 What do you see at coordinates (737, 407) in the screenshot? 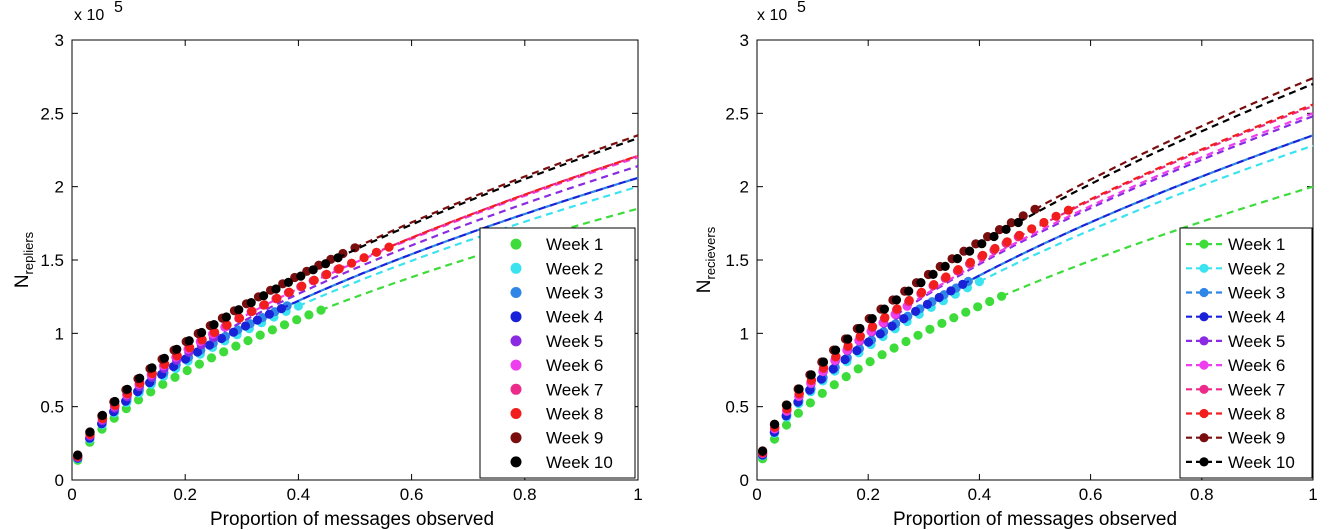
I see `y-tick-label: 0.5` at bounding box center [737, 407].